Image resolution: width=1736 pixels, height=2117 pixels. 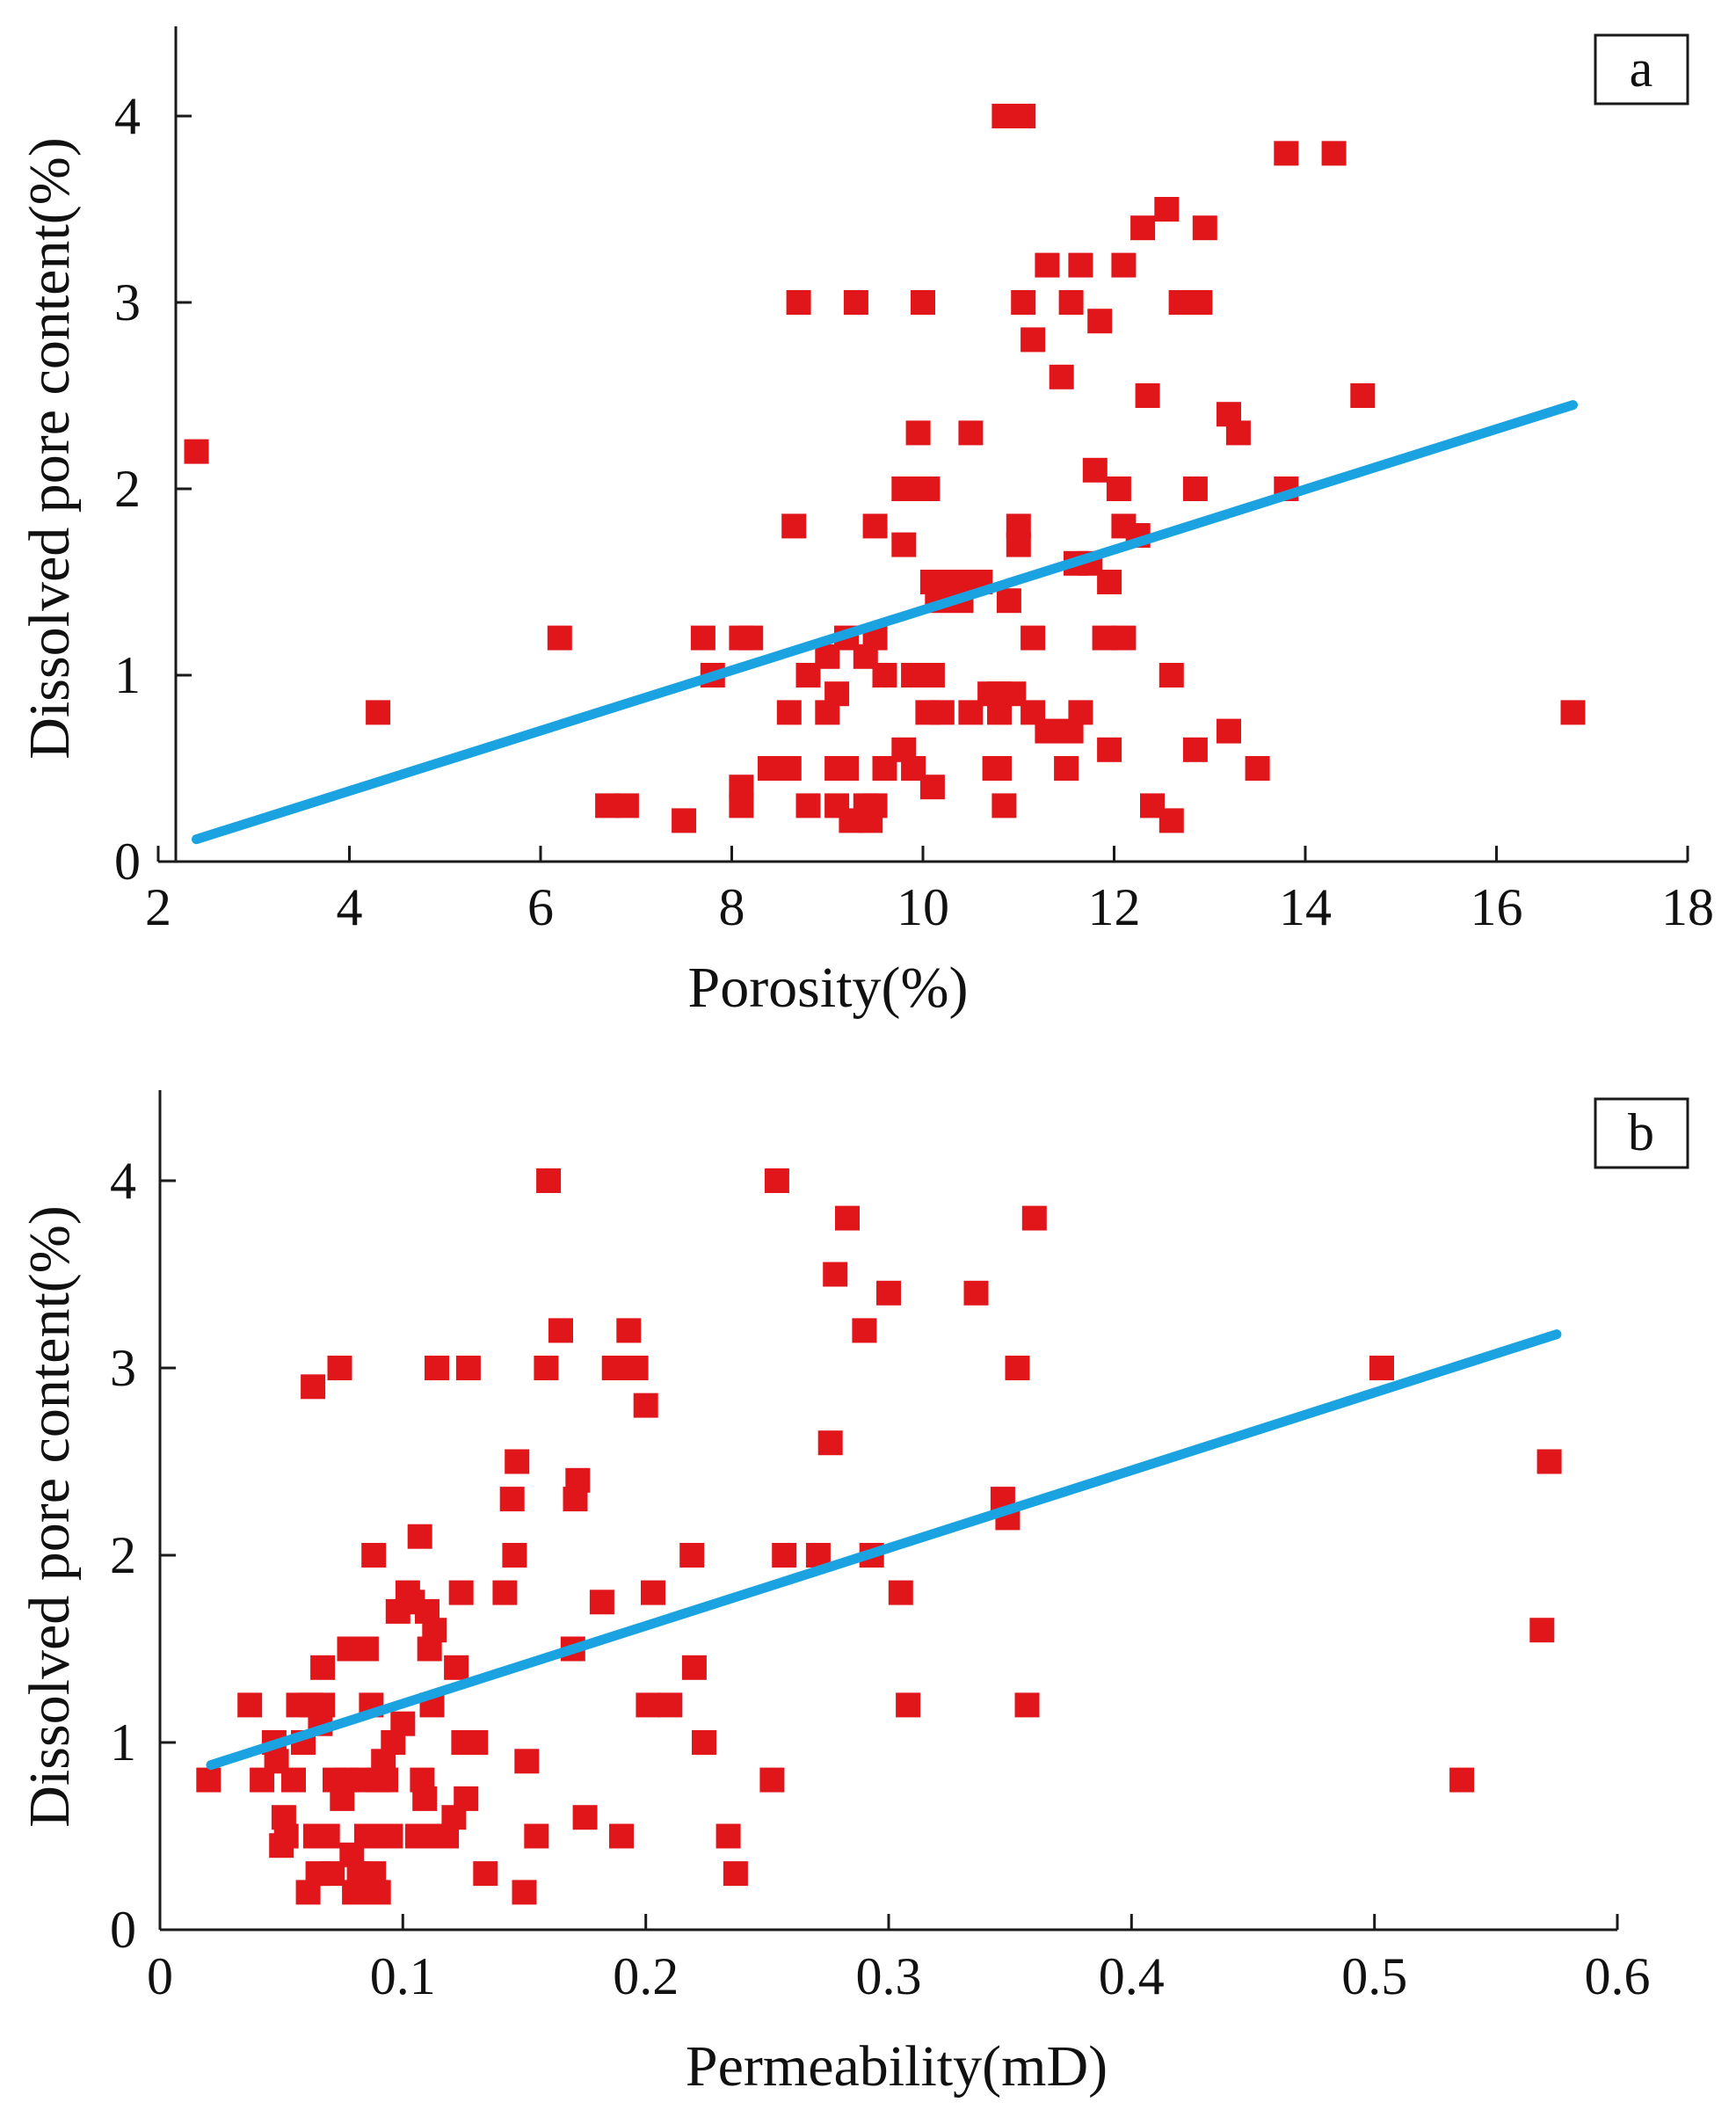 What do you see at coordinates (646, 1976) in the screenshot?
I see `panel-b-xtick-label: 0.2` at bounding box center [646, 1976].